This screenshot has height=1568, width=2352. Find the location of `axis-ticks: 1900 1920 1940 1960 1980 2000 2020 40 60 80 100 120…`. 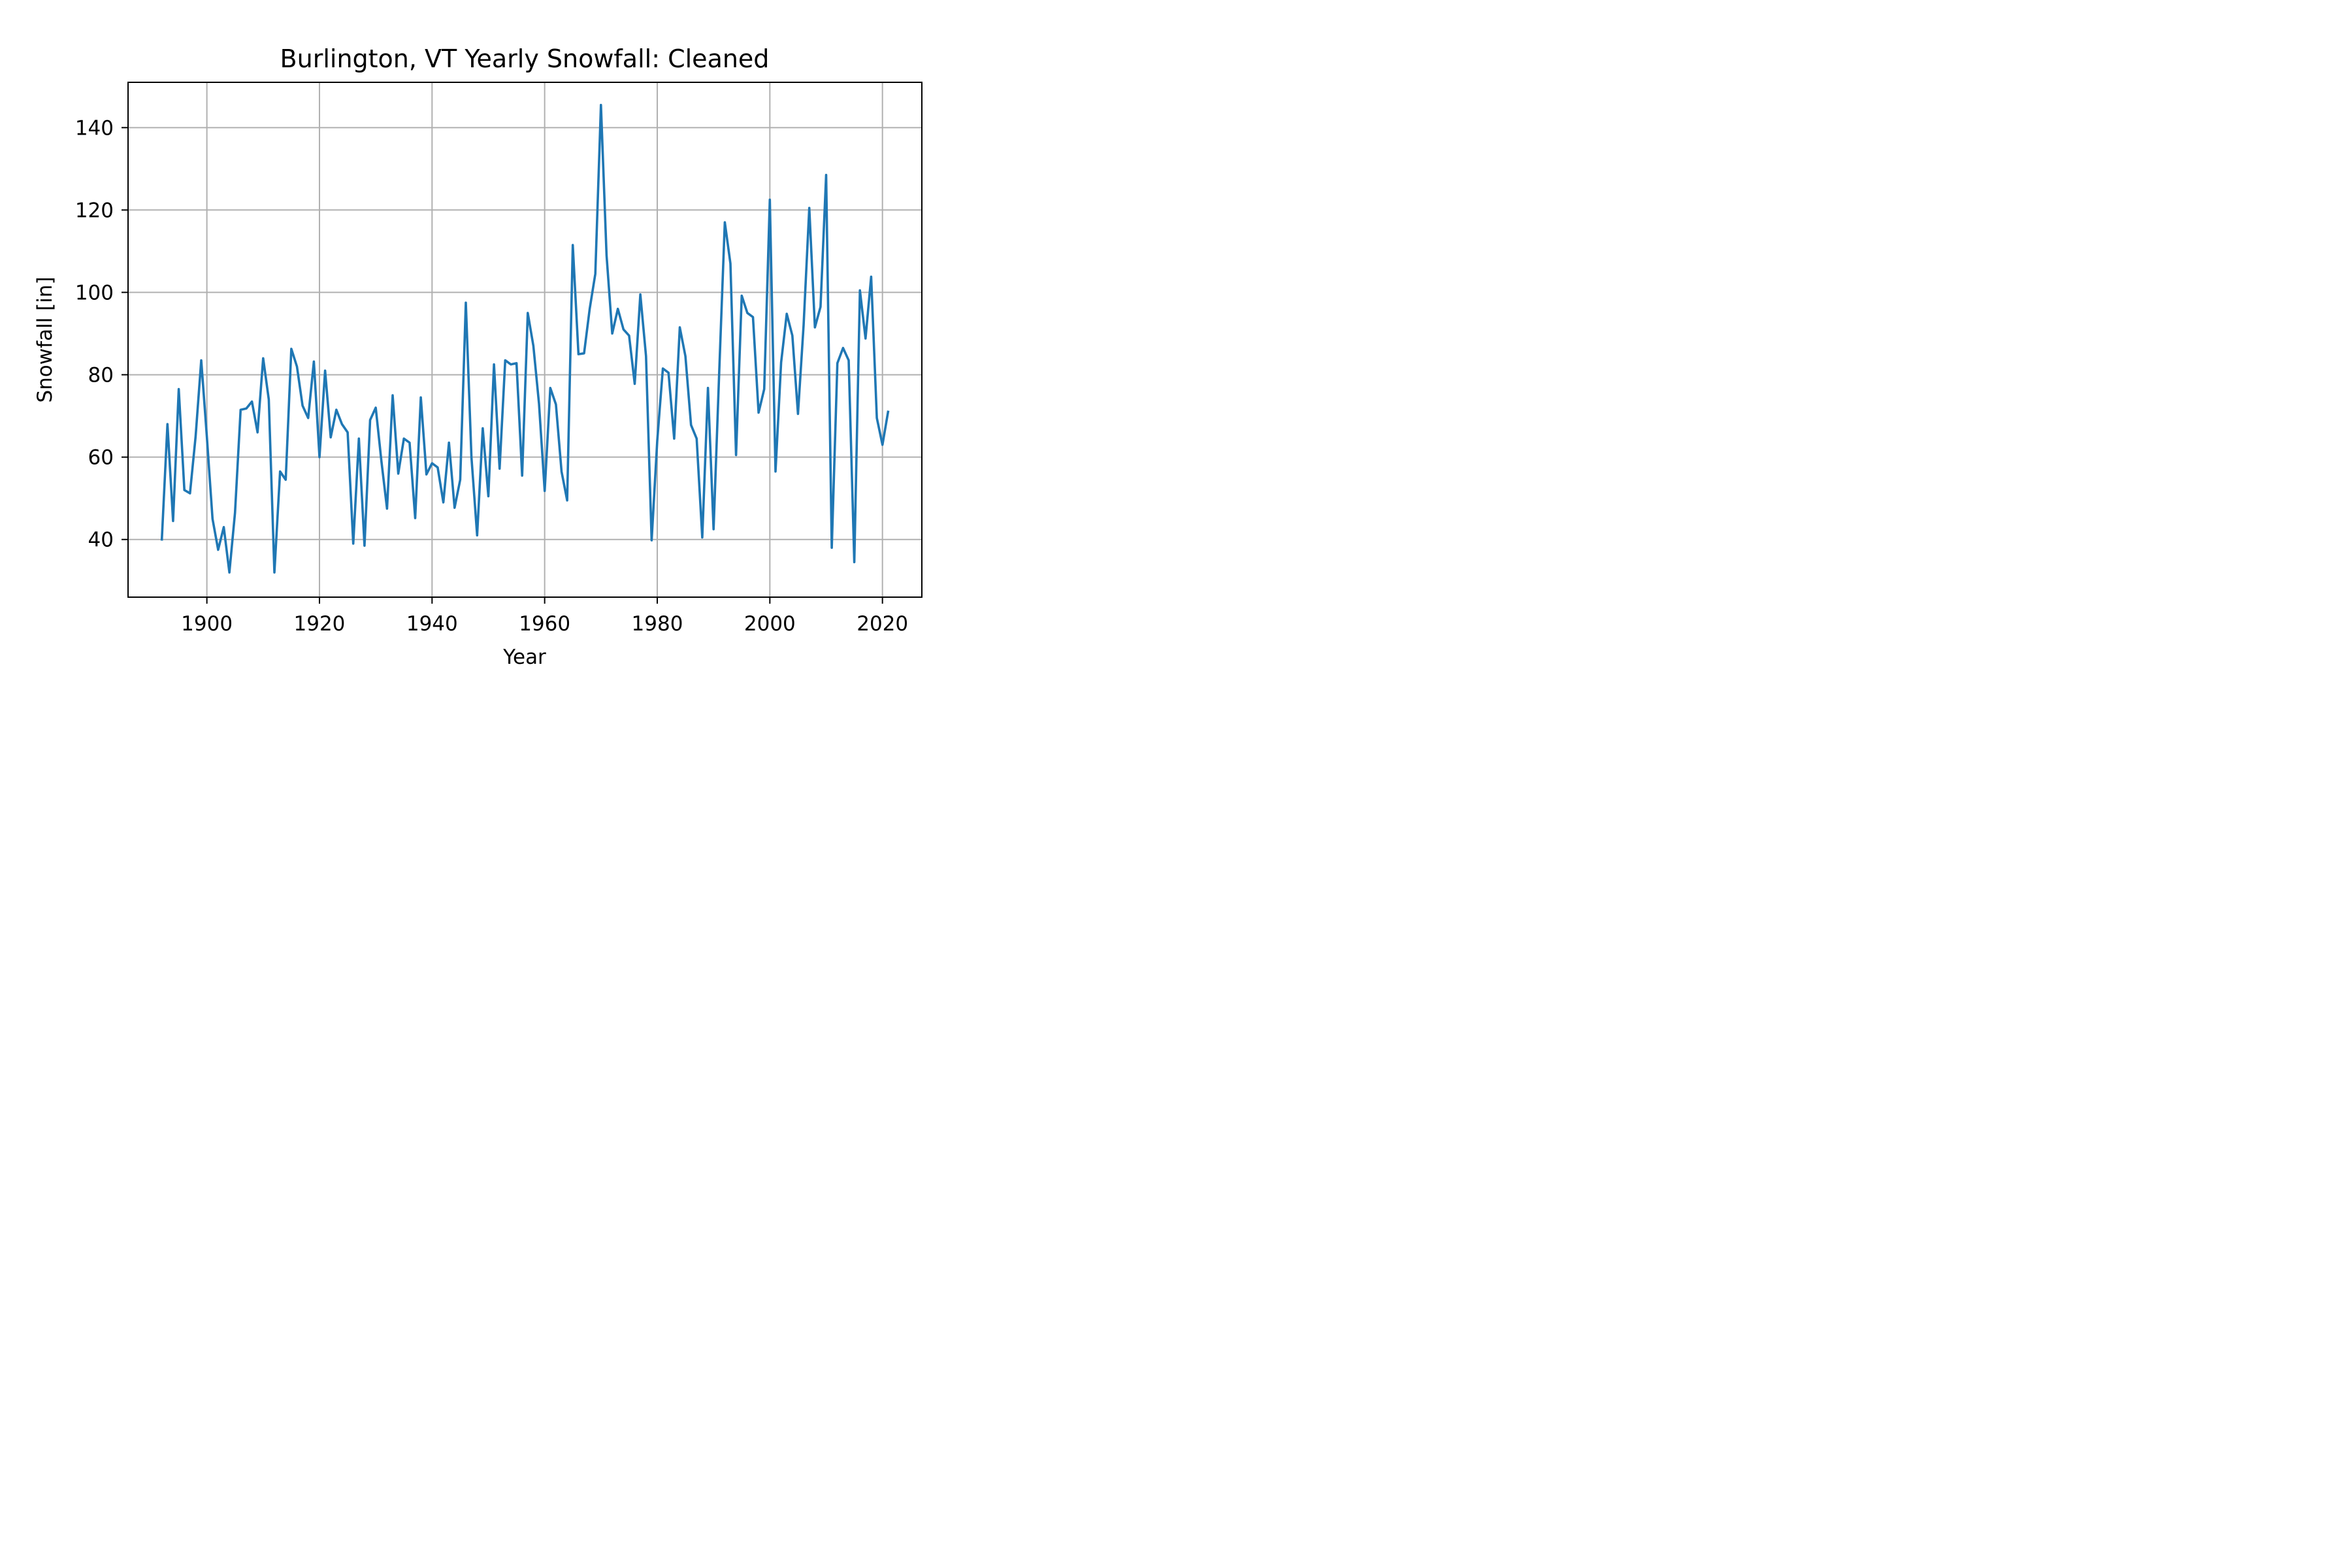

axis-ticks: 1900 1920 1940 1960 1980 2000 2020 40 60 80 100 120… is located at coordinates (491, 376).